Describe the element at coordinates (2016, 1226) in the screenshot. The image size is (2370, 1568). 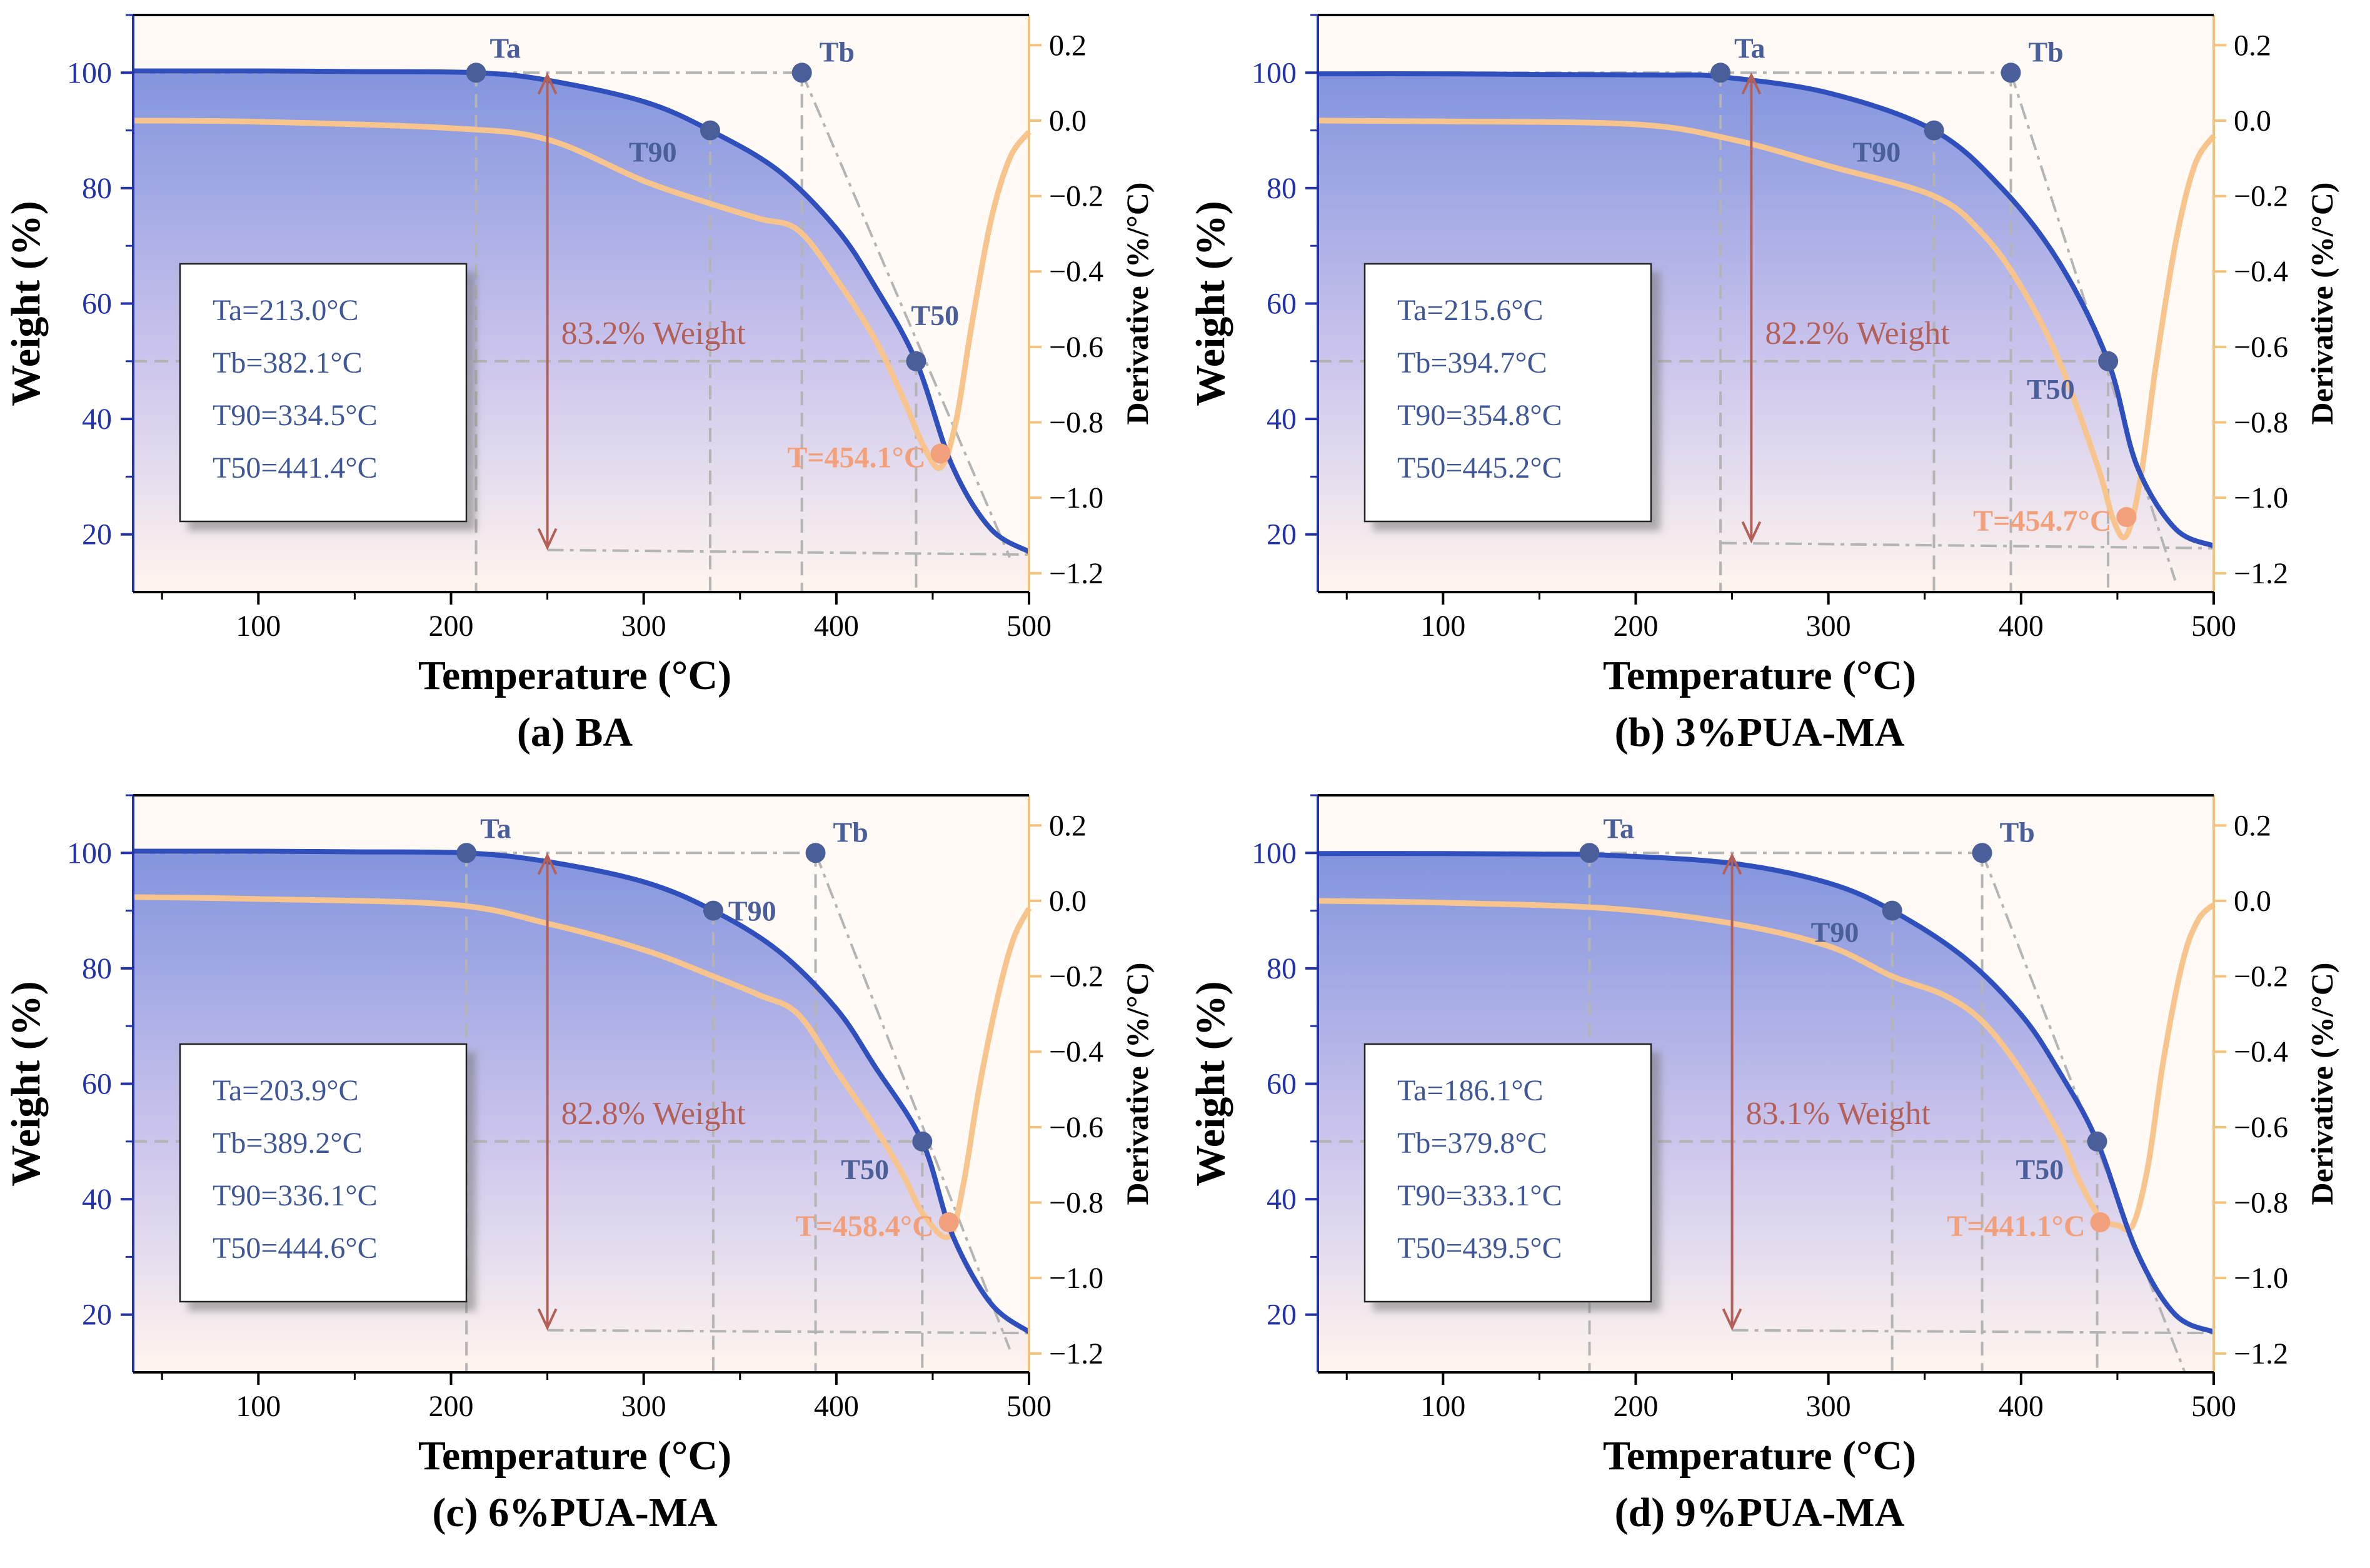
I see `label-derivative-min: T=441.1°C` at that location.